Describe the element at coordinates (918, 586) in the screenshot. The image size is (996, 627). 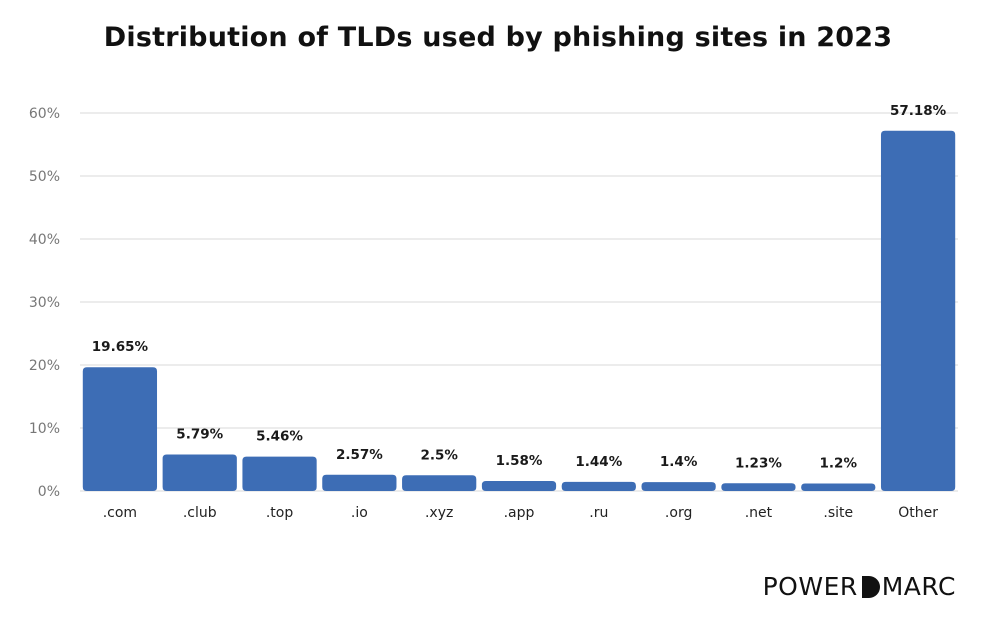
I see `logo-text-marc: MARC` at that location.